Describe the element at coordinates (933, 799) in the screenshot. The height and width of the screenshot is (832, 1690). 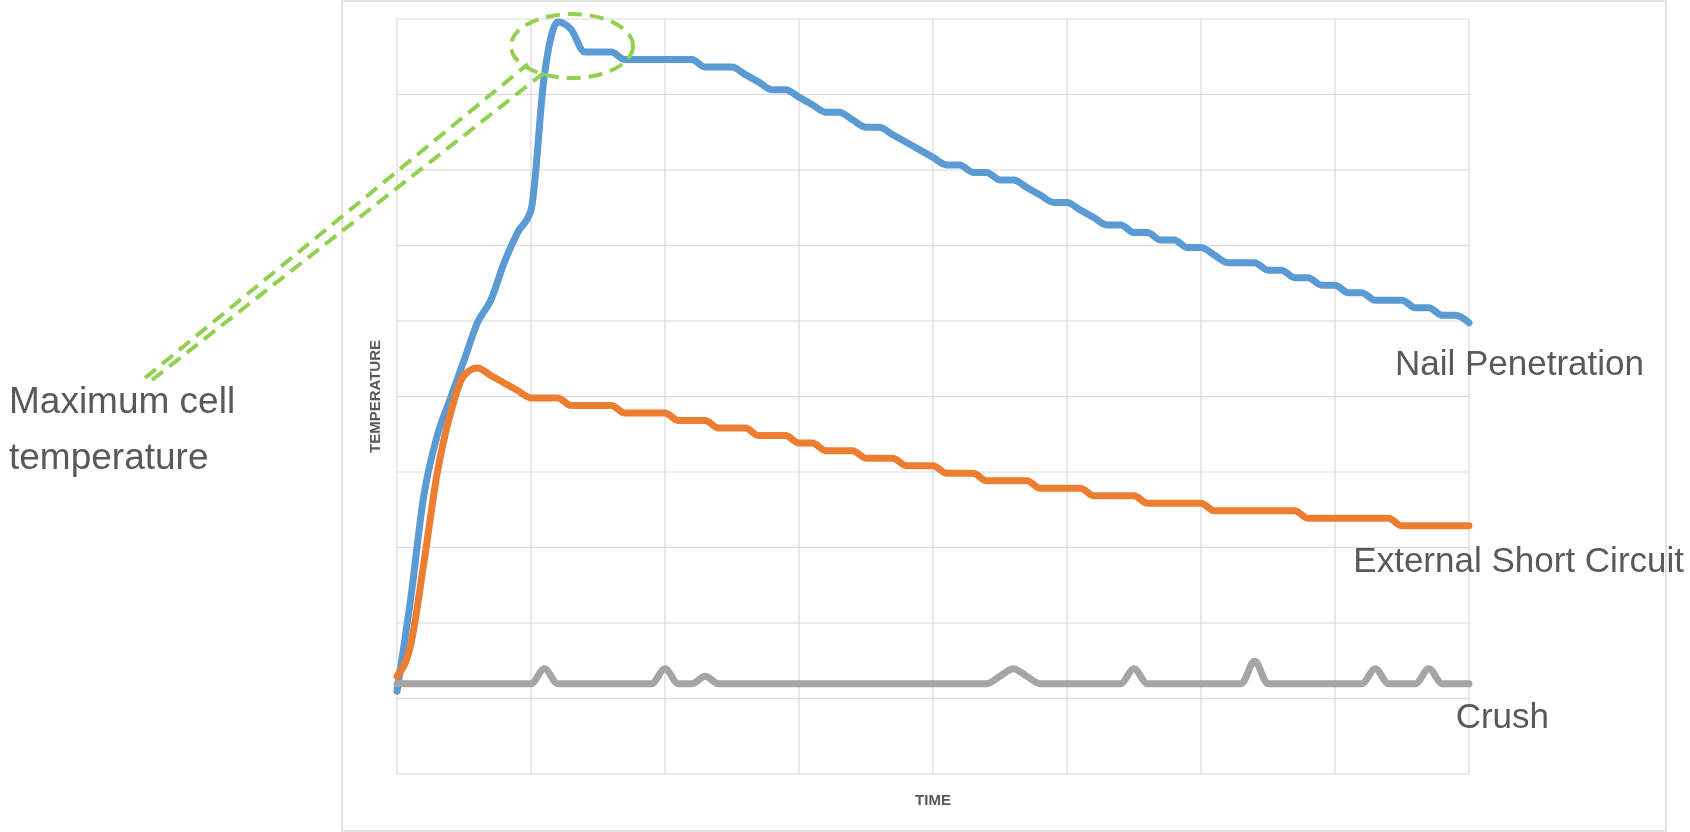
I see `x-axis-title: TIME` at that location.